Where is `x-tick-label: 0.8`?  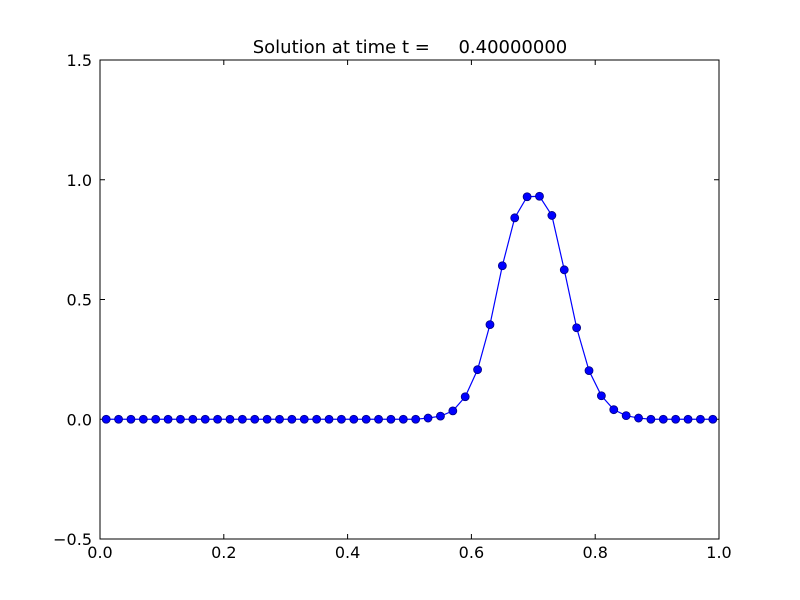 x-tick-label: 0.8 is located at coordinates (594, 552).